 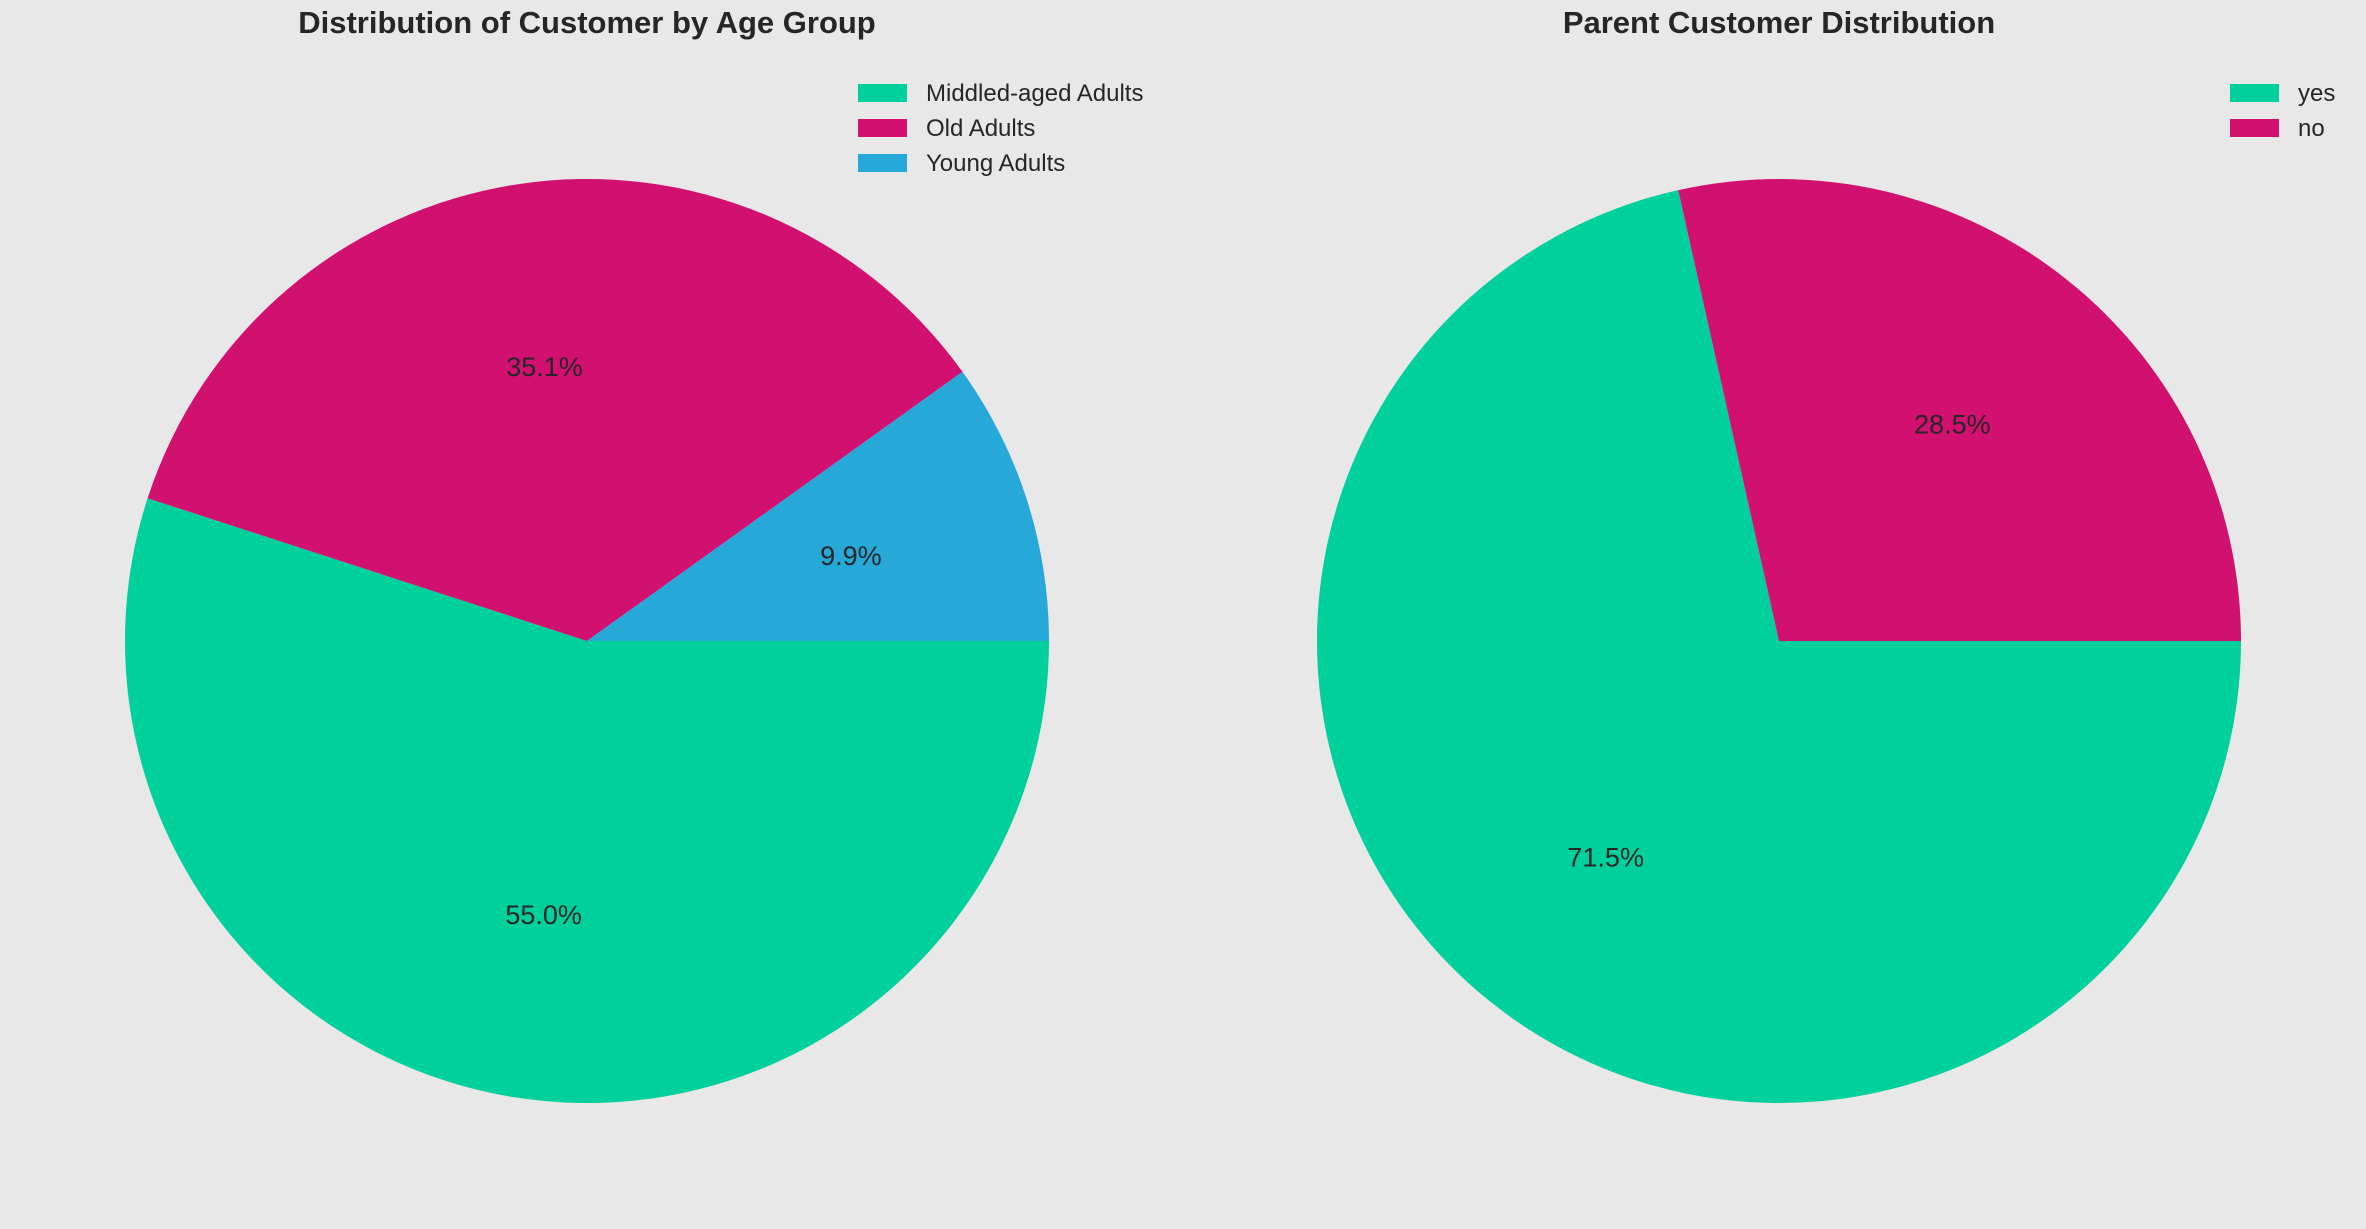 I want to click on legend-label: Old Adults, so click(x=980, y=128).